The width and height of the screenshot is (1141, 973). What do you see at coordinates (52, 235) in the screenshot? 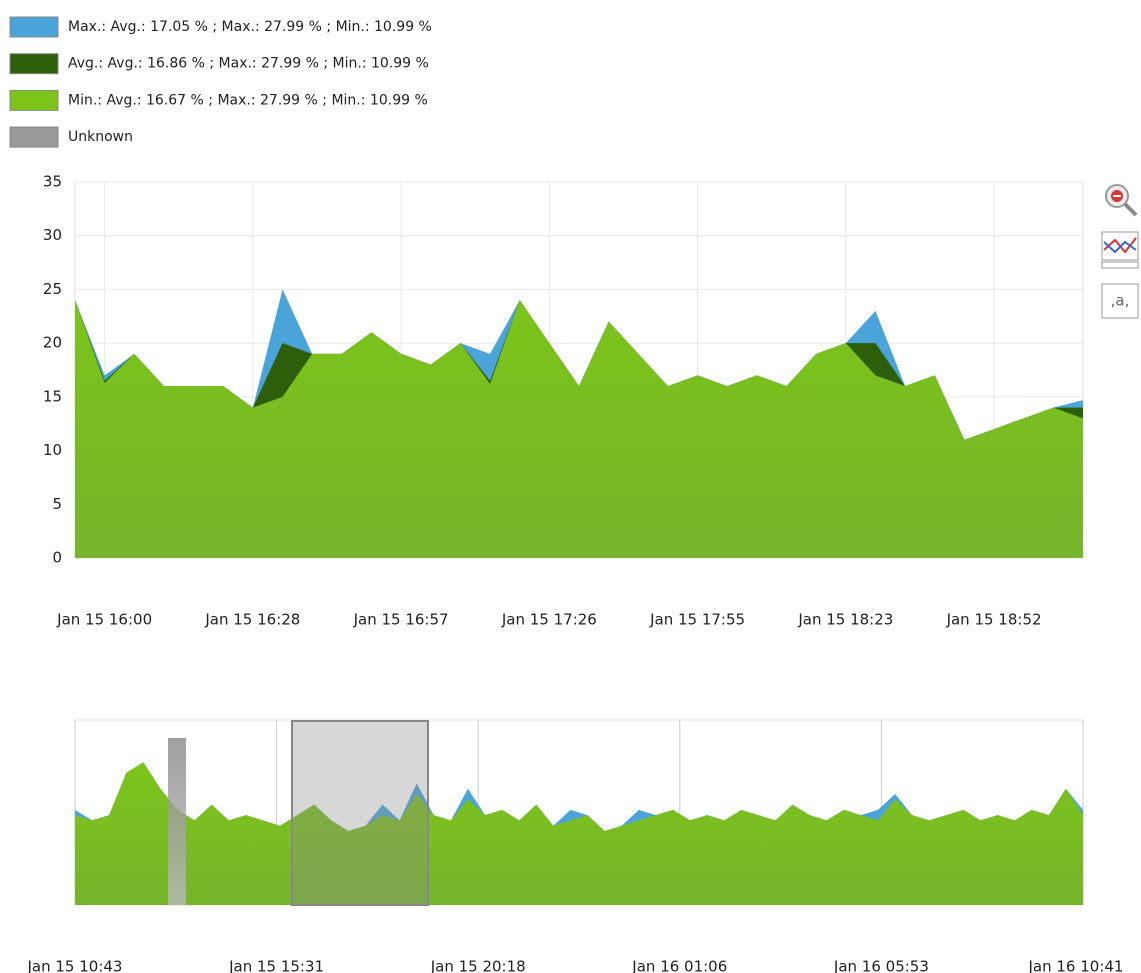
I see `y-tick-label: 30` at bounding box center [52, 235].